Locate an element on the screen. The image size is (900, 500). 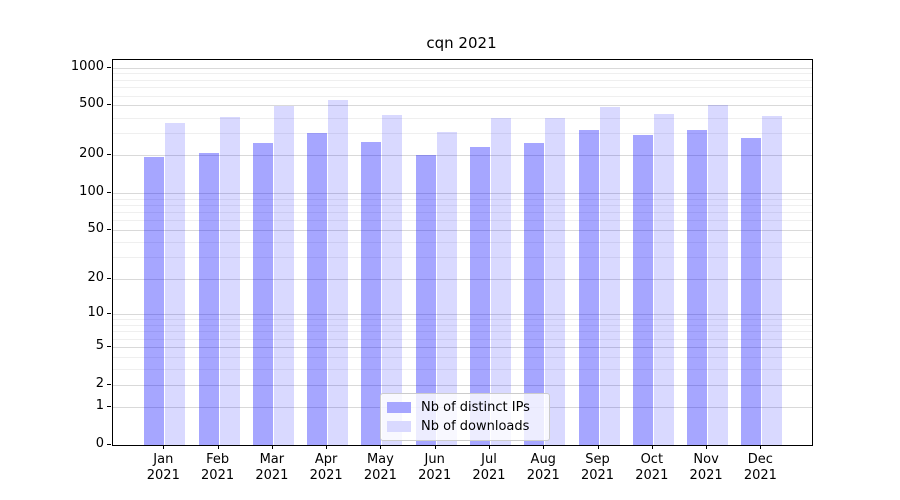
bar-downloads-jul is located at coordinates (500, 281).